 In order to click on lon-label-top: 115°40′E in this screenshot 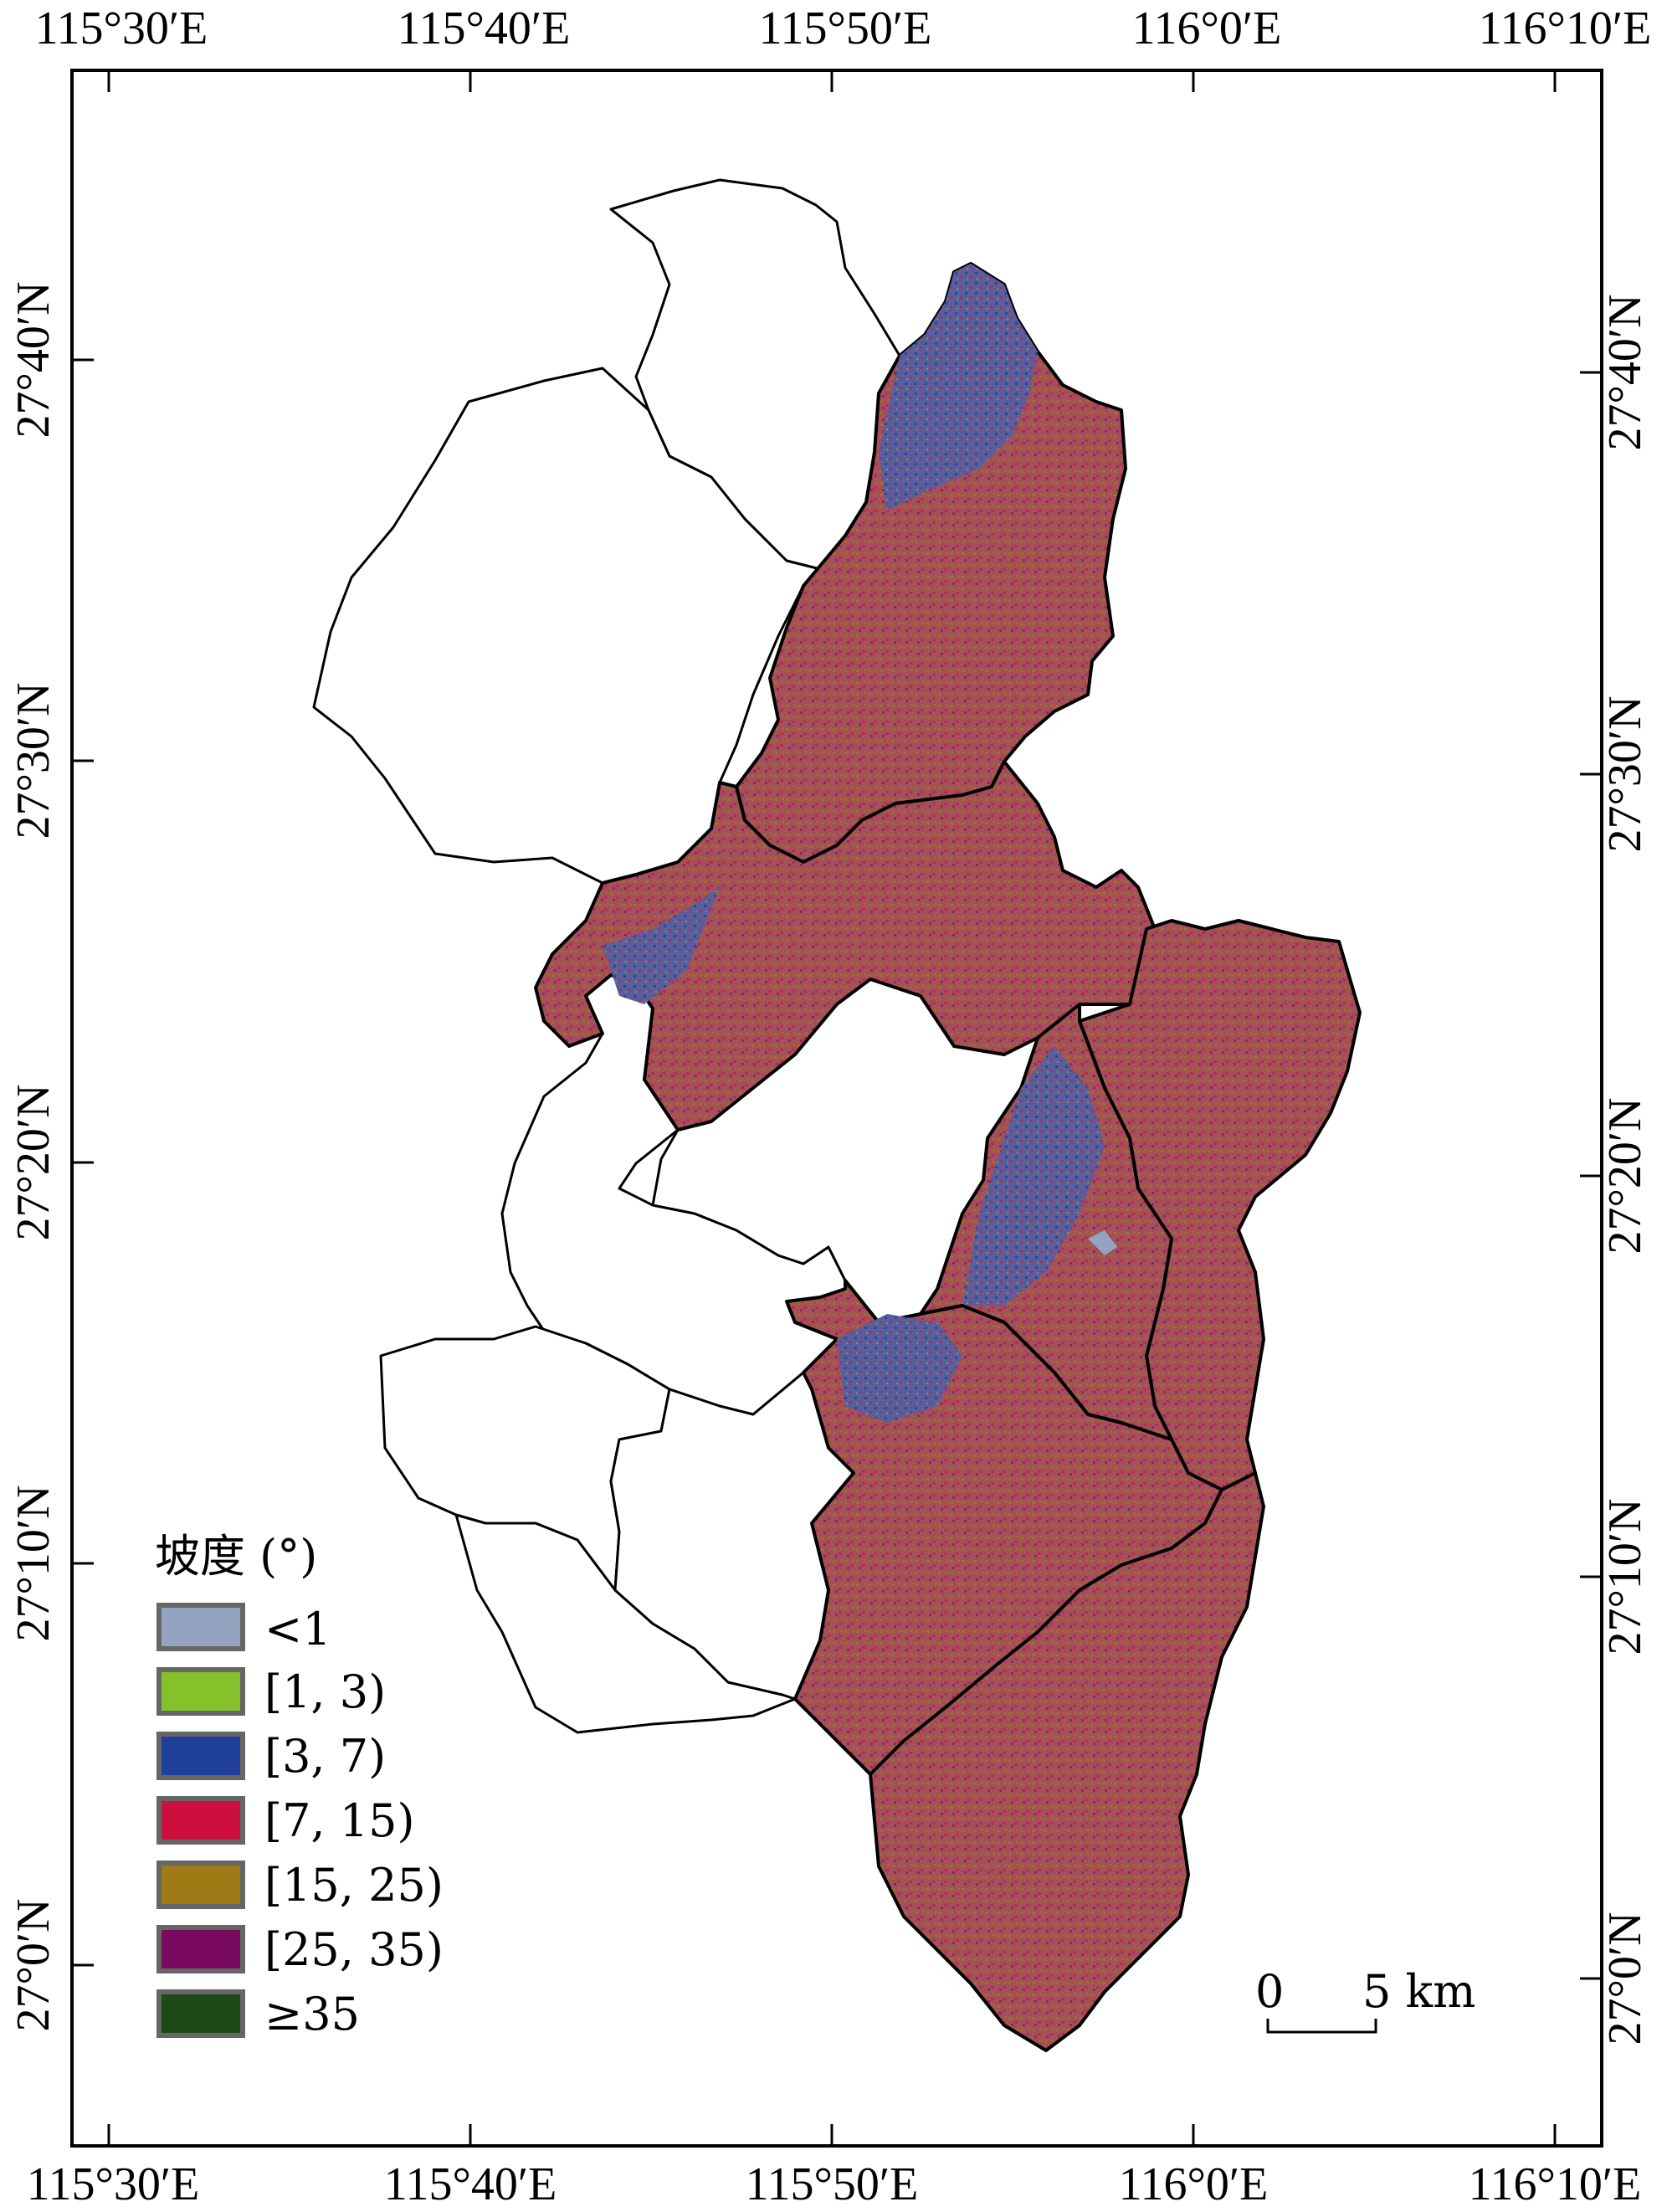, I will do `click(484, 28)`.